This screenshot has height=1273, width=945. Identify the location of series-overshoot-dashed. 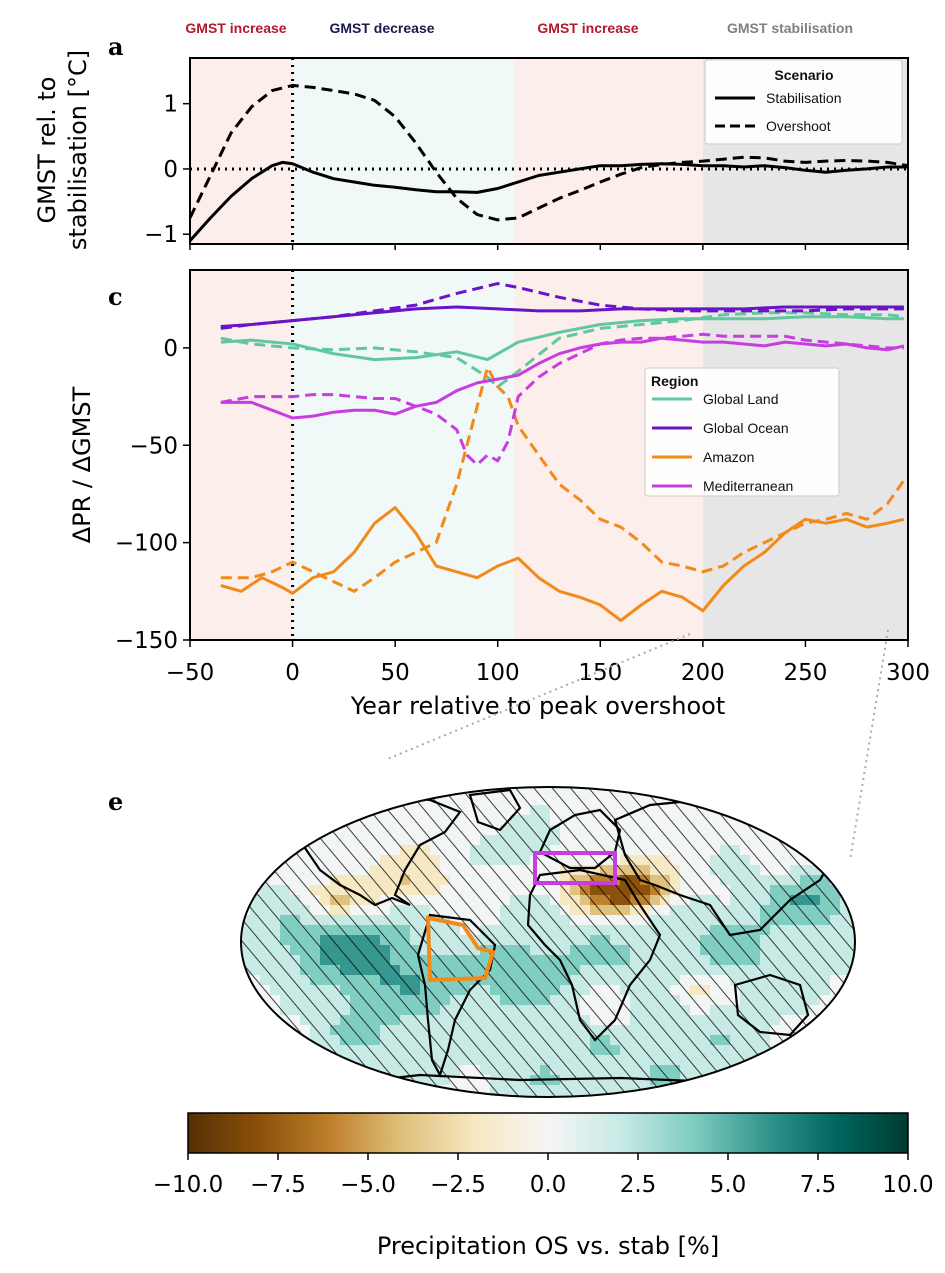
(549, 152).